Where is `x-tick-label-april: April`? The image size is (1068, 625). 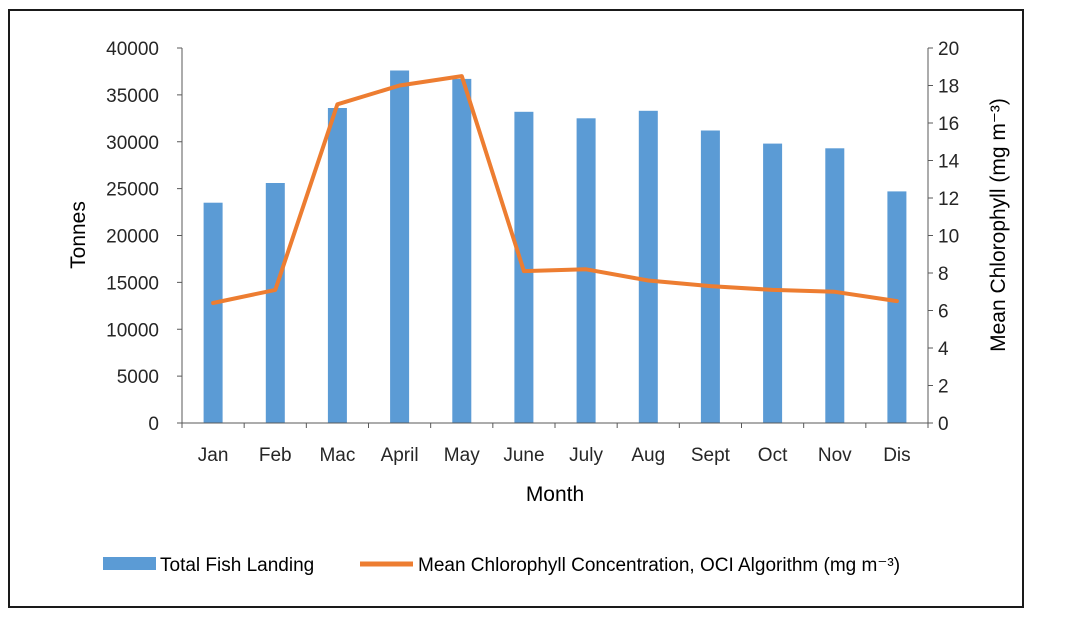 x-tick-label-april: April is located at coordinates (400, 455).